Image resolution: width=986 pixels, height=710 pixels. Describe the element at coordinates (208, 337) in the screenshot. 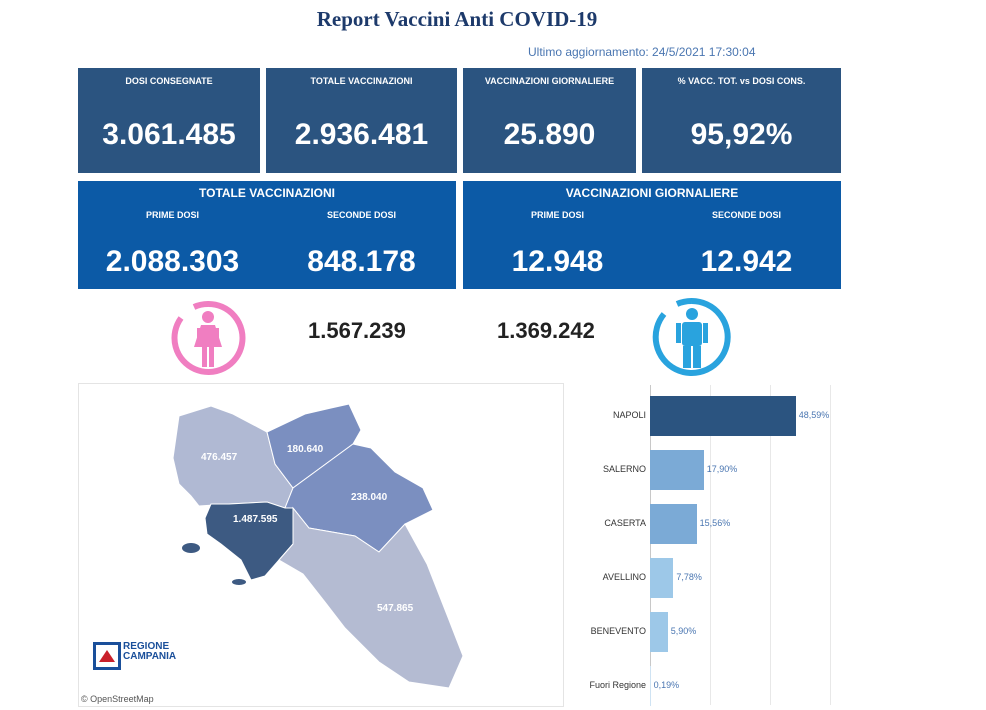

I see `female-icon` at that location.